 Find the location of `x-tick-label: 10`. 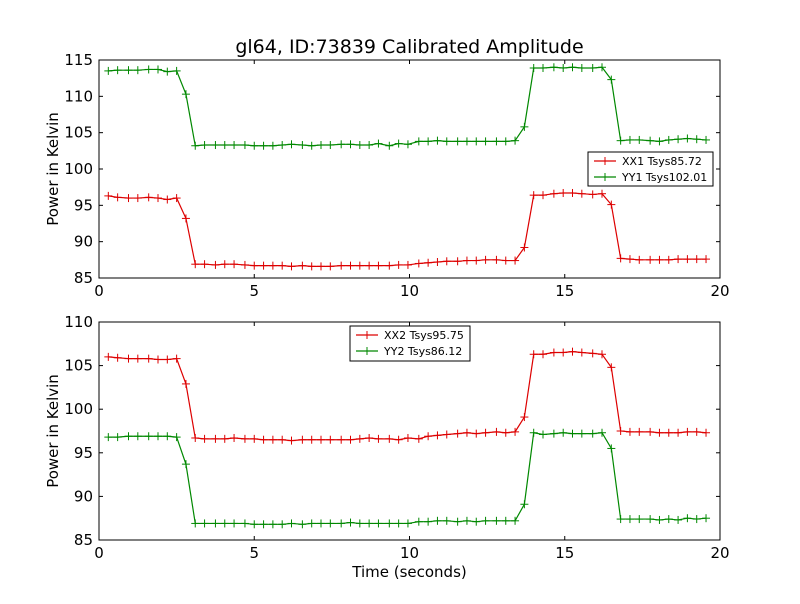

x-tick-label: 10 is located at coordinates (409, 291).